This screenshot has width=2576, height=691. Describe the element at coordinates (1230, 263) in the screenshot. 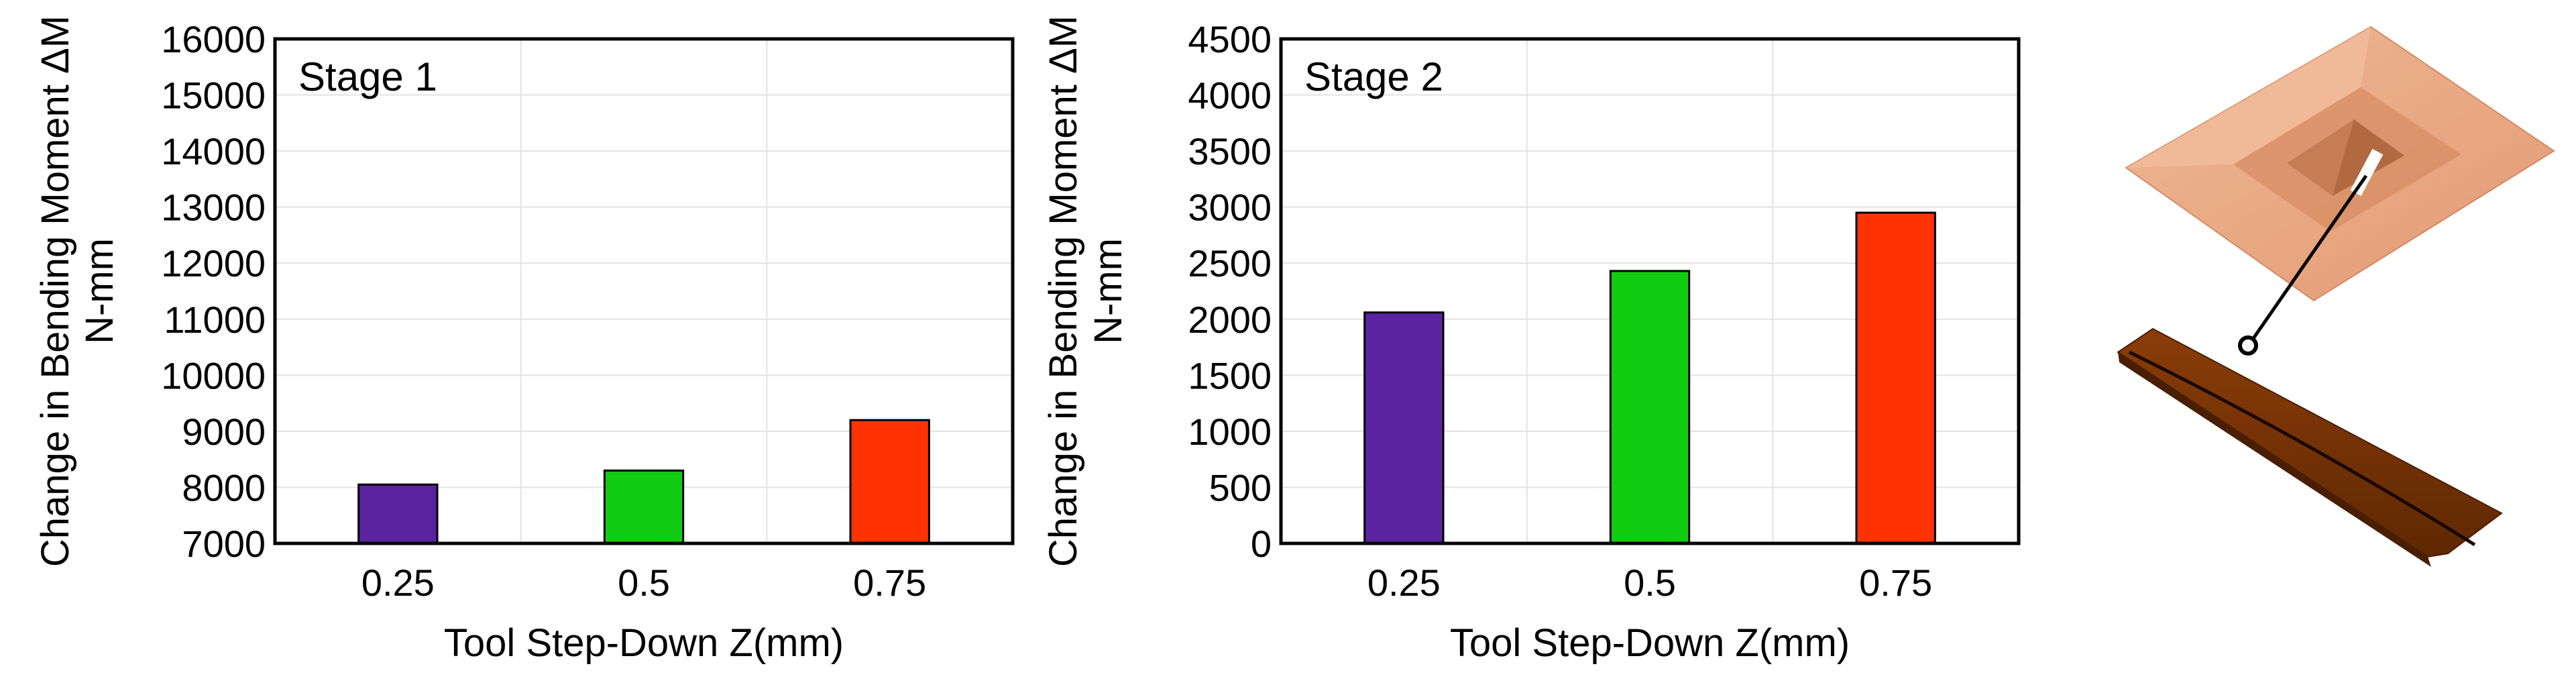

I see `stage-2-y-tick-label: 2500` at that location.